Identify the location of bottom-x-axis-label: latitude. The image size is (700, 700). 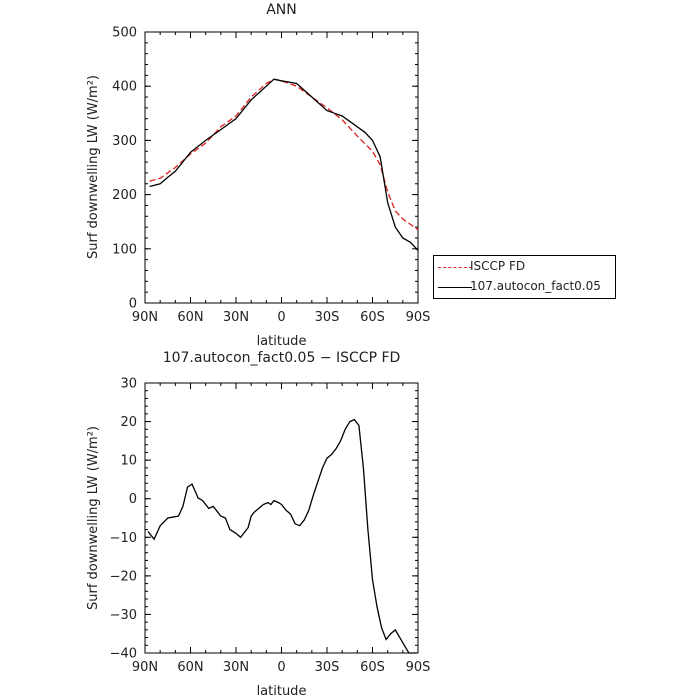
(282, 691).